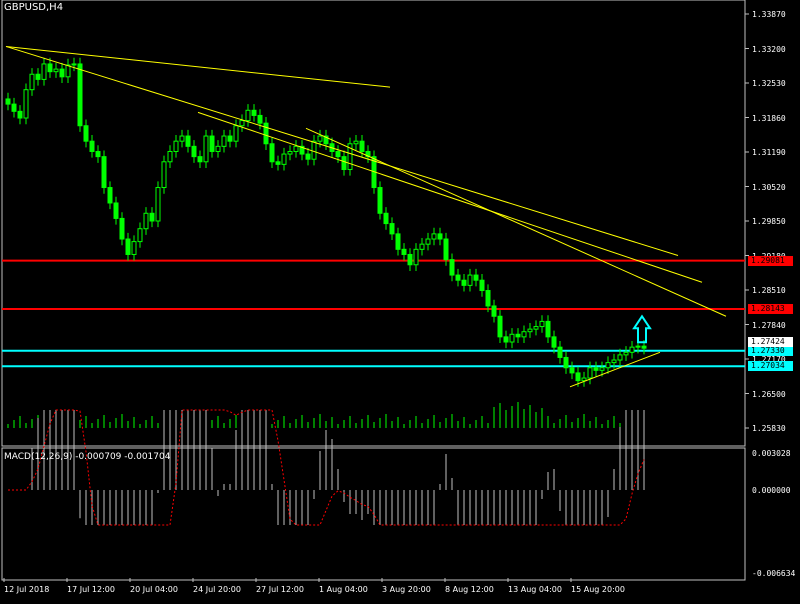 This screenshot has width=800, height=604. I want to click on time-tick-label: 24 Jul 20:00, so click(217, 589).